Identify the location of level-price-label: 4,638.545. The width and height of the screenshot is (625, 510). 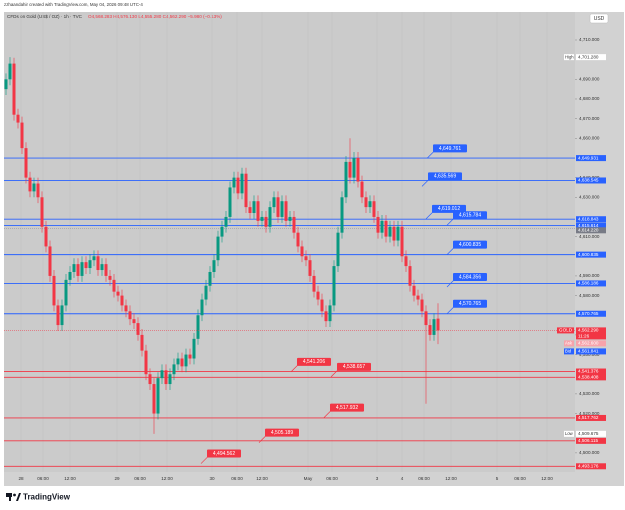
(588, 180).